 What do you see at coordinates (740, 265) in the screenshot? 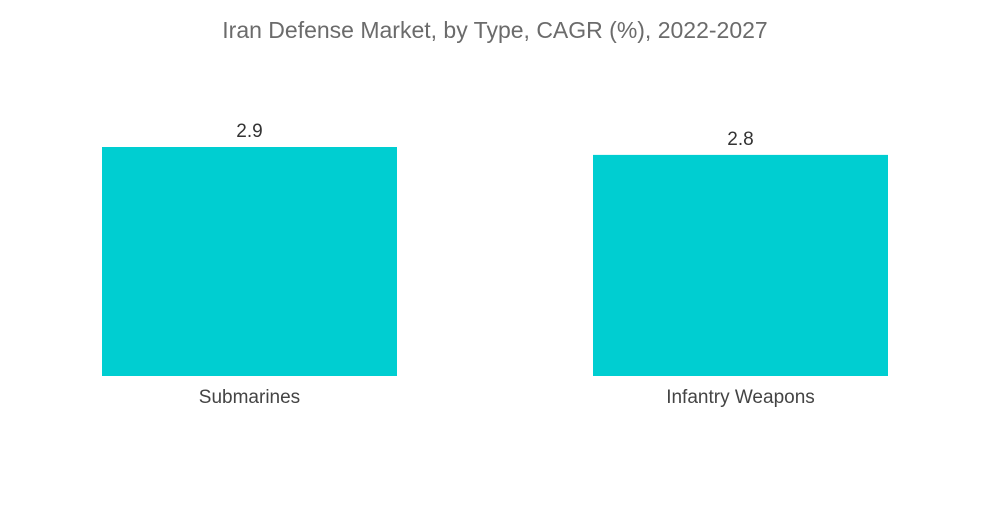
I see `bar-infantry-weapons` at bounding box center [740, 265].